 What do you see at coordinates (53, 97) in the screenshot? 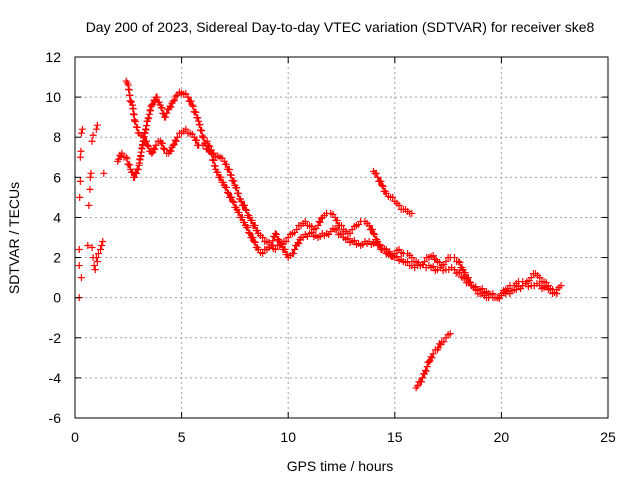
I see `y-tick-label: 10` at bounding box center [53, 97].